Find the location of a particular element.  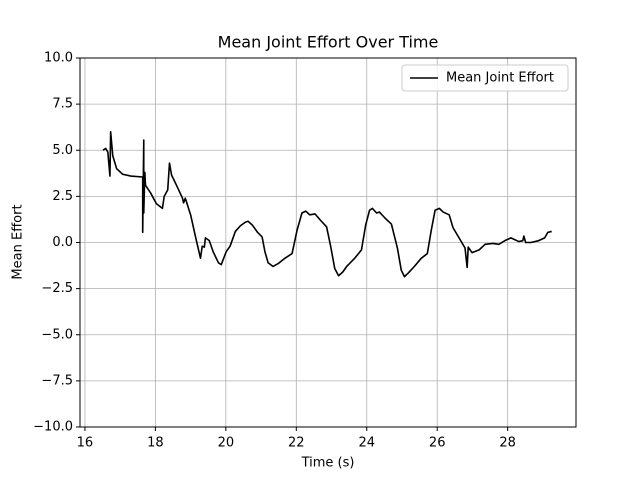

x-tick-label: 22 is located at coordinates (296, 443).